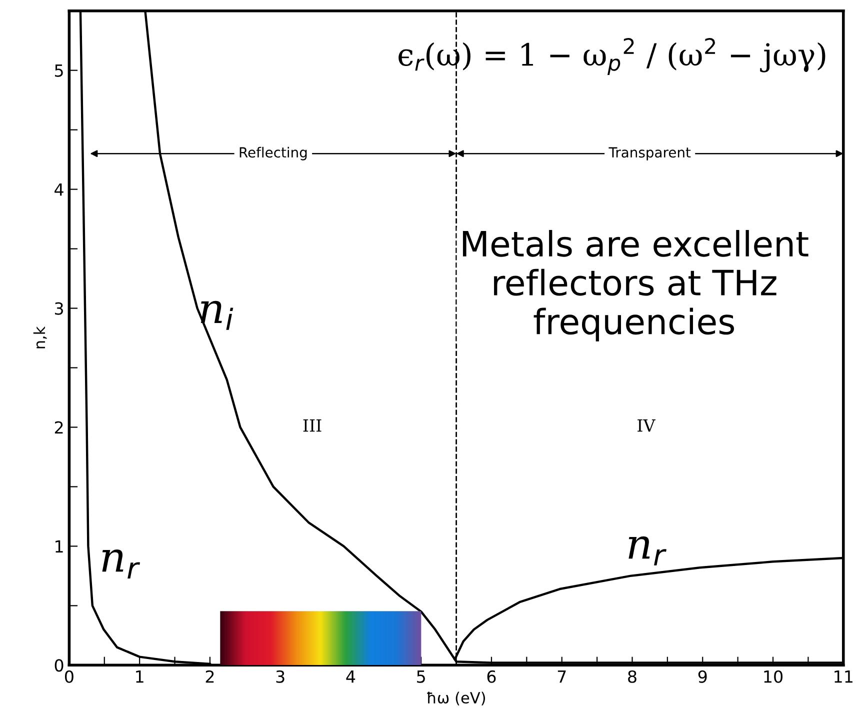 This screenshot has height=723, width=865. Describe the element at coordinates (702, 676) in the screenshot. I see `x-tick-label: 9` at that location.